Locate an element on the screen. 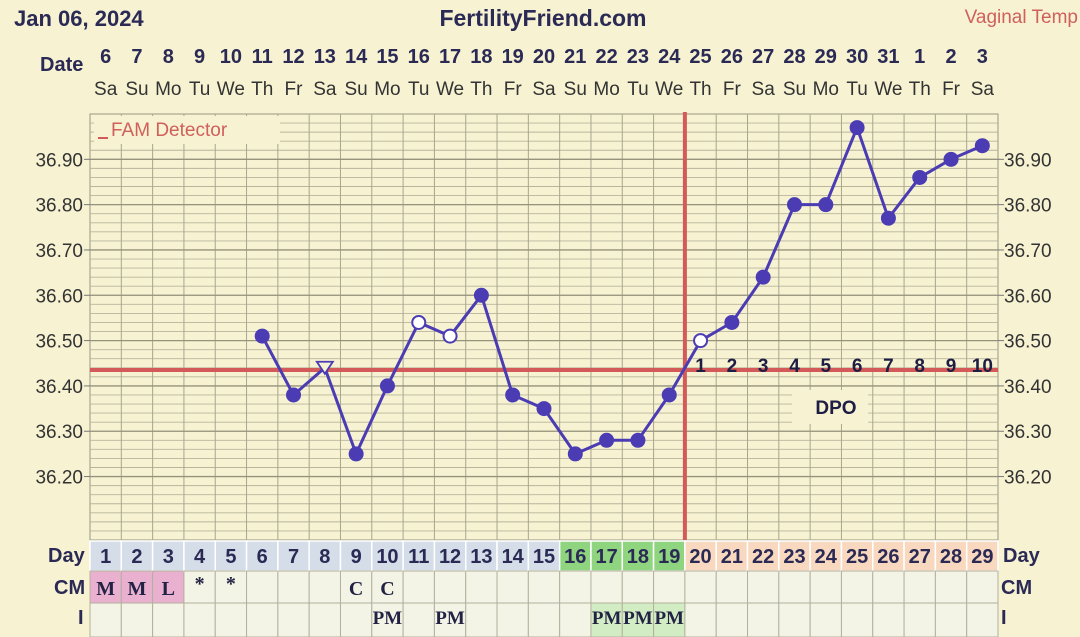  y-tick-label: 36.20 is located at coordinates (59, 478).